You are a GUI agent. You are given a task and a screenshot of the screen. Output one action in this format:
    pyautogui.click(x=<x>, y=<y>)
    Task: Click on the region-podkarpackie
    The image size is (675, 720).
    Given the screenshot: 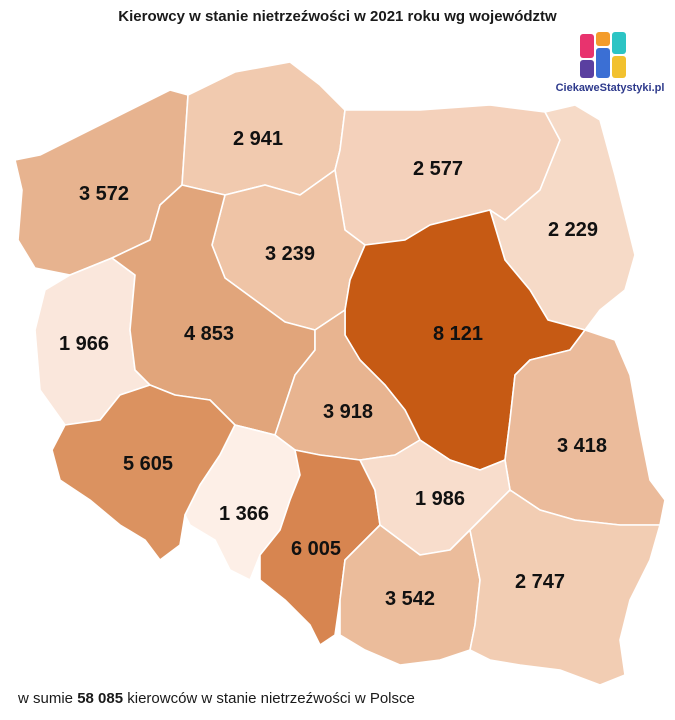 What is the action you would take?
    pyautogui.click(x=565, y=587)
    